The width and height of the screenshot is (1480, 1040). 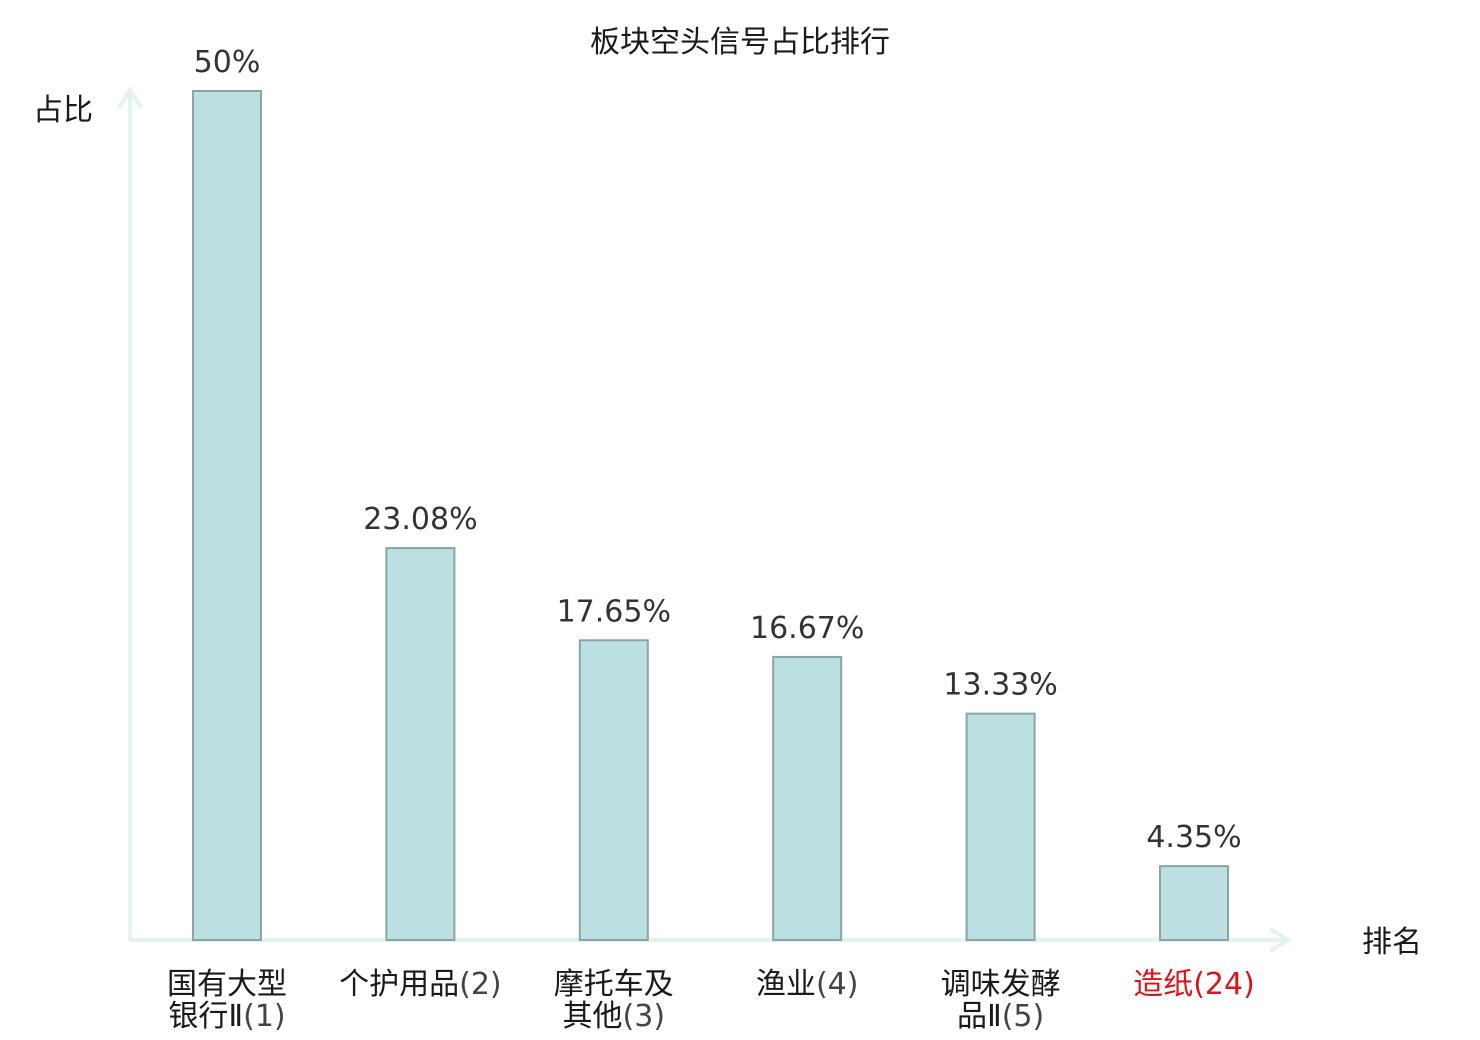 I want to click on category-label: 其他(3), so click(x=614, y=1016).